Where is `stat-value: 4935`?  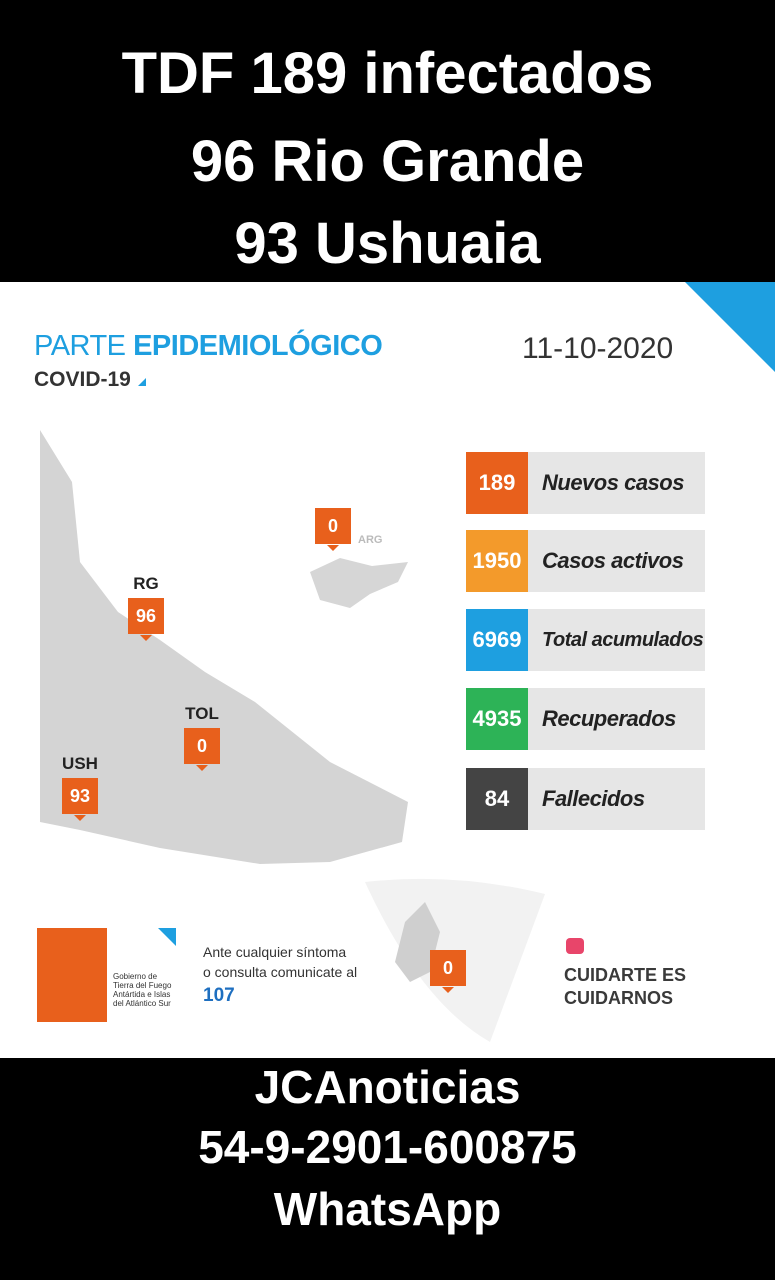 stat-value: 4935 is located at coordinates (497, 719).